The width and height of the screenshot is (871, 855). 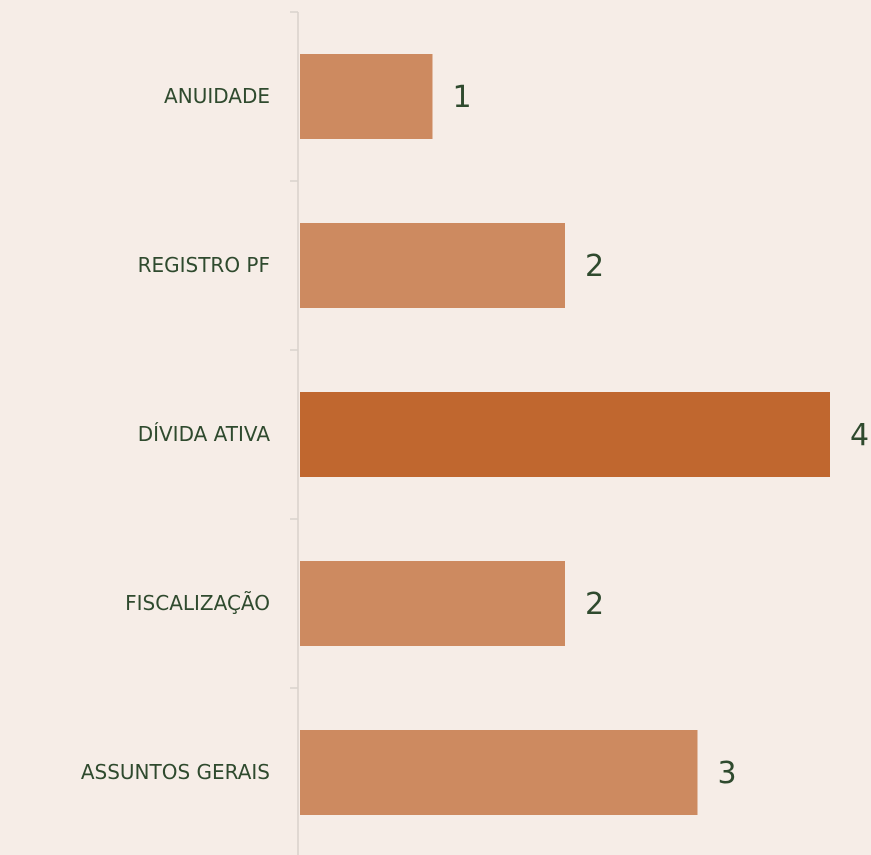 What do you see at coordinates (462, 97) in the screenshot?
I see `value-label: 1` at bounding box center [462, 97].